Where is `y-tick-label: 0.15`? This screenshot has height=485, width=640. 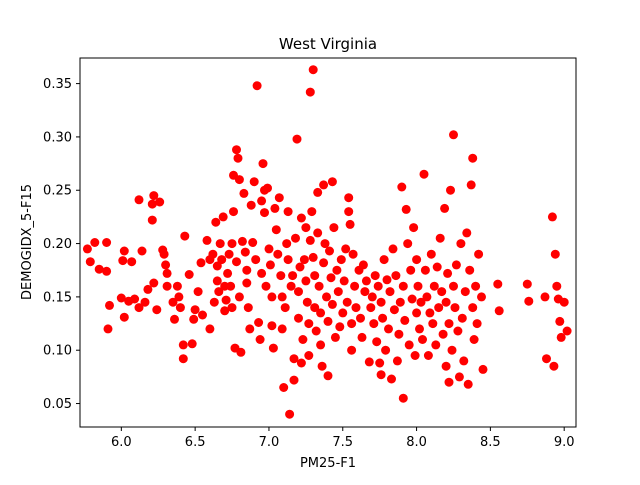
y-tick-label: 0.15 is located at coordinates (57, 297).